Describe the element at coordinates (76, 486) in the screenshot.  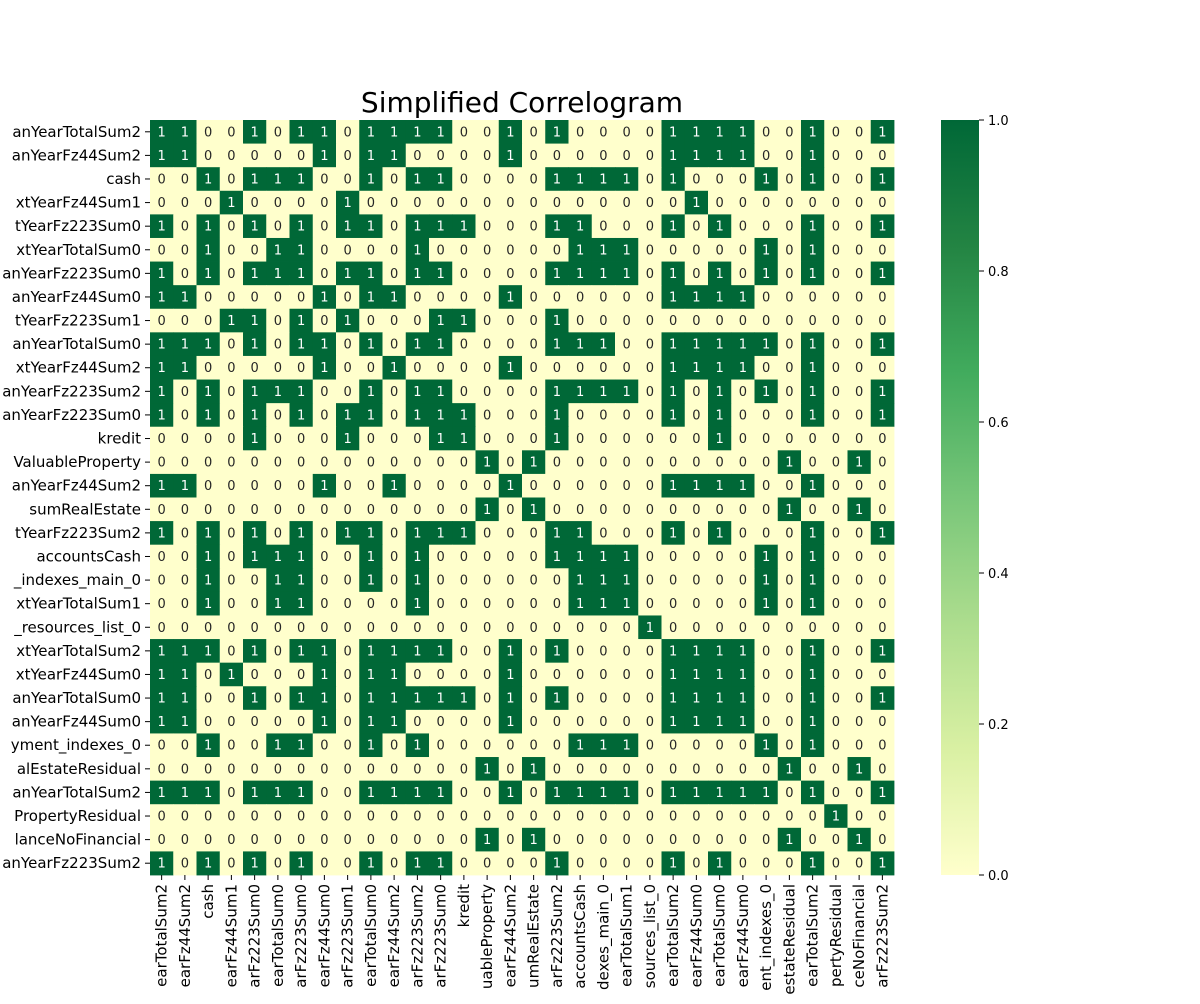
I see `row-label: anYearFz44Sum2` at that location.